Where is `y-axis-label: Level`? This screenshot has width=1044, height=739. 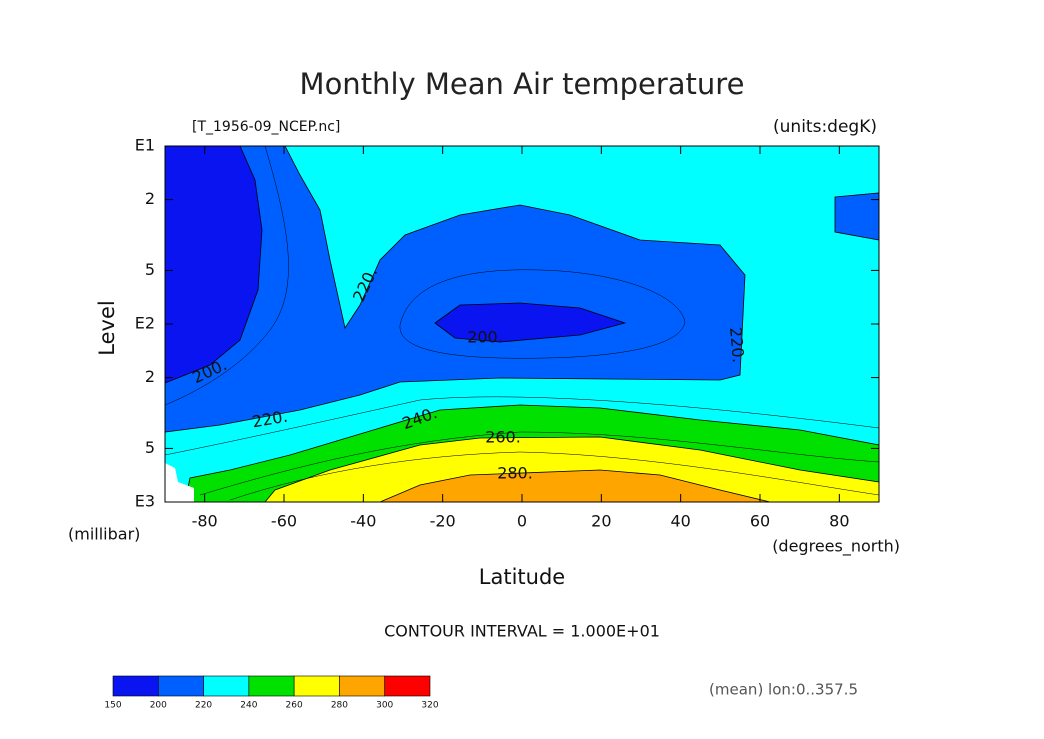
y-axis-label: Level is located at coordinates (107, 327).